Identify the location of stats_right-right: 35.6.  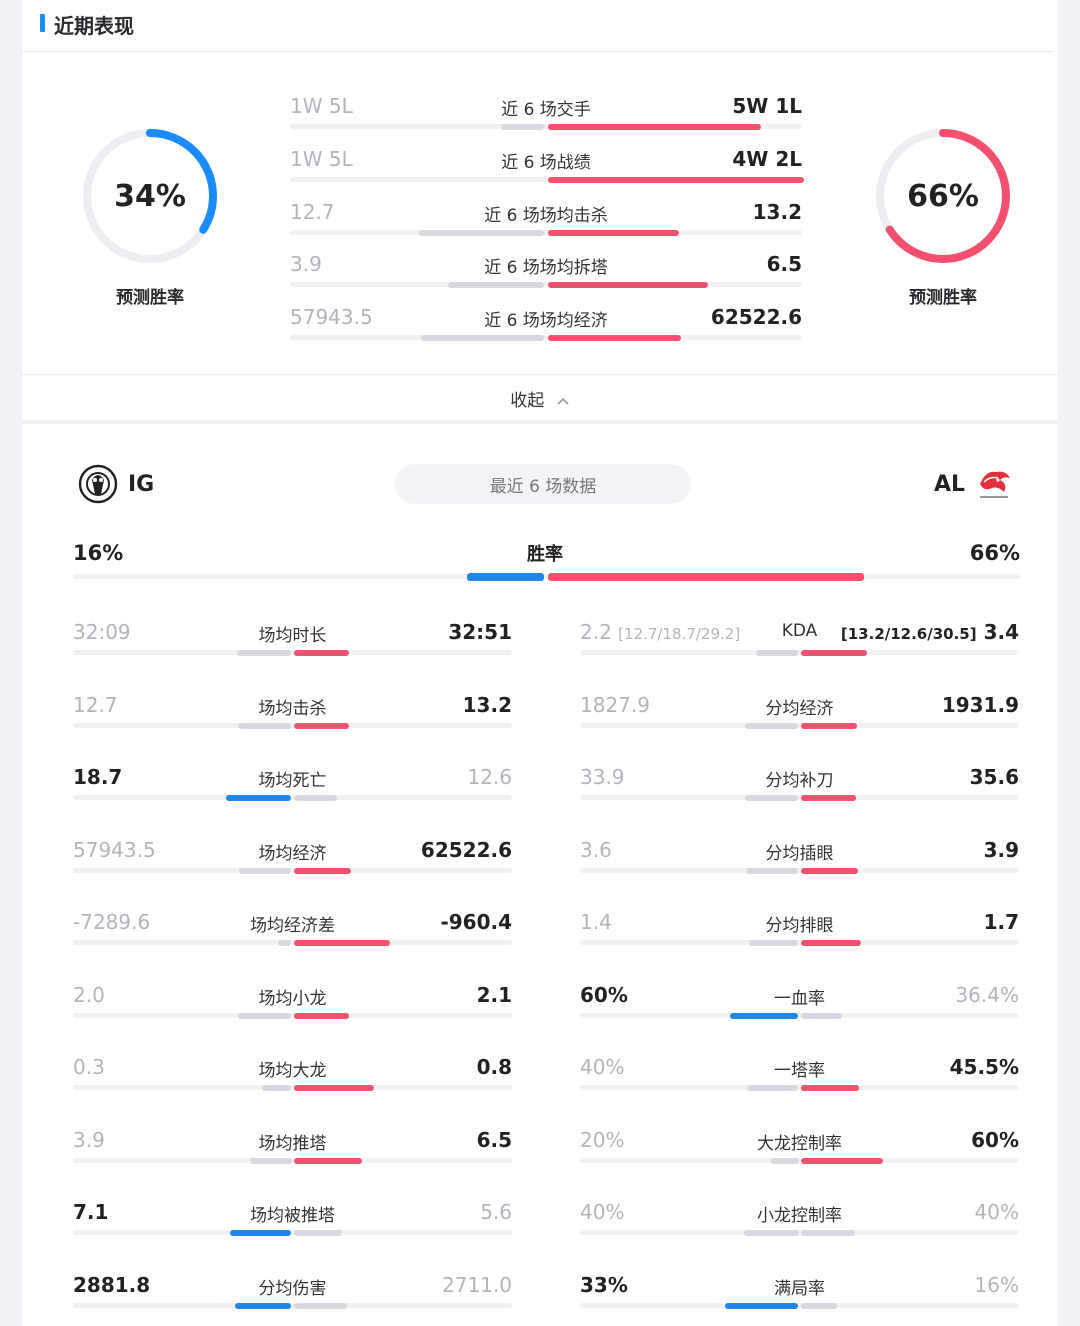
(889, 777).